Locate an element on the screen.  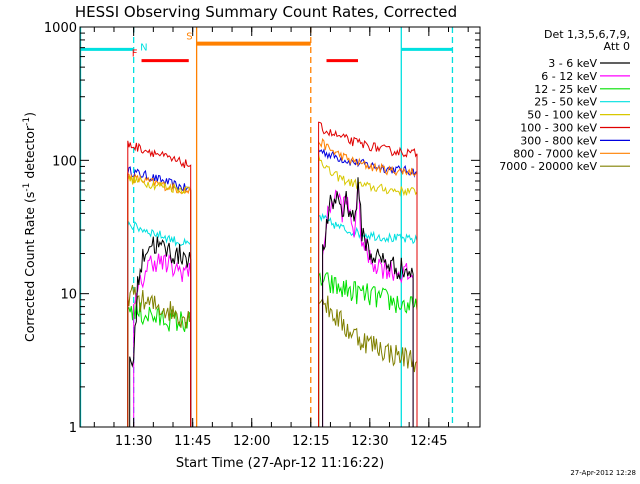
legend-header: Att 0 is located at coordinates (617, 46).